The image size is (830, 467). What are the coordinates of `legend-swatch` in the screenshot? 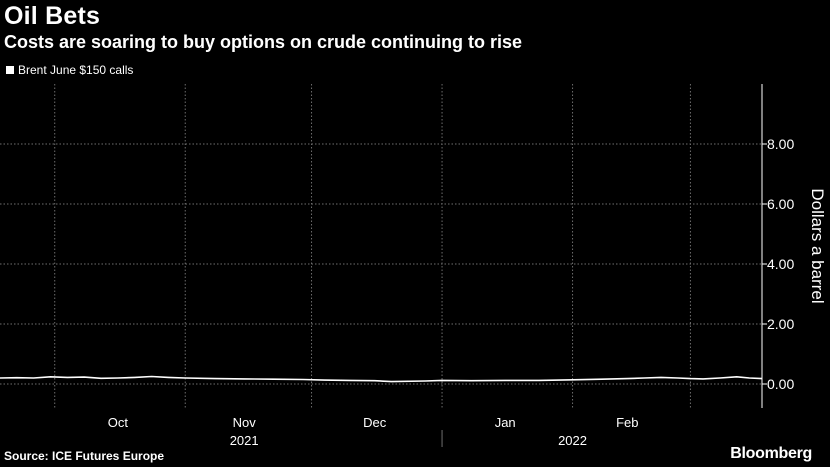 It's located at (10, 70).